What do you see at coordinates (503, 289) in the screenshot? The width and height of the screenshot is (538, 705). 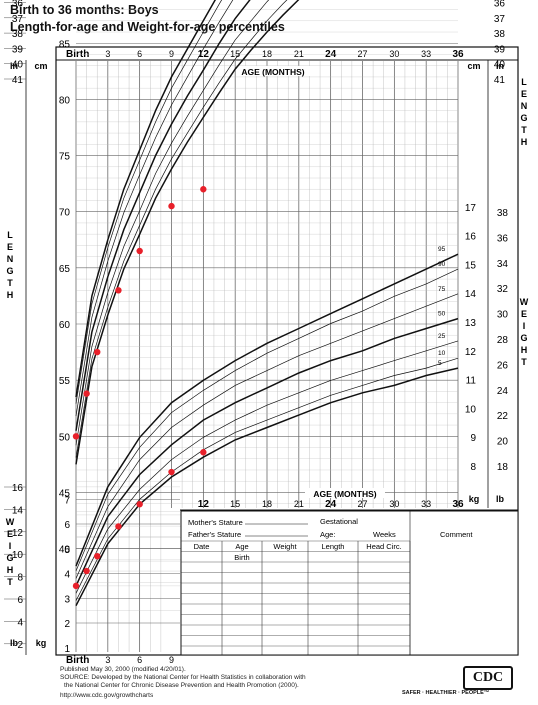 I see `lb-label-right: 32` at bounding box center [503, 289].